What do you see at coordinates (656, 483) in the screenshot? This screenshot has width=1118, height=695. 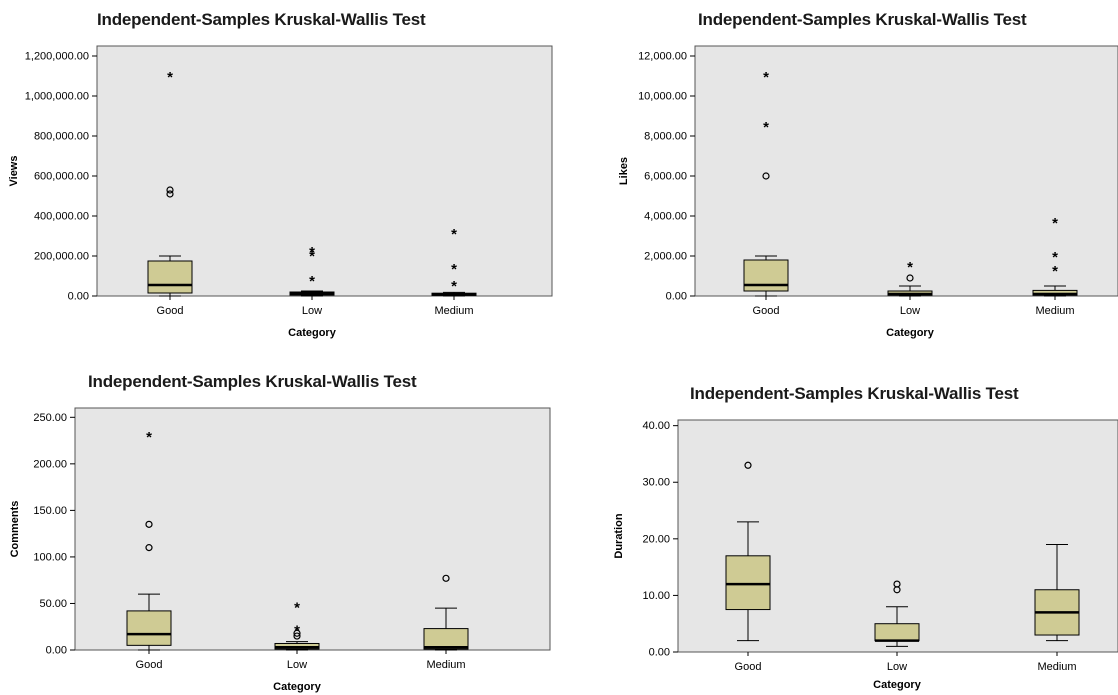 I see `y-tick-label: 30.00` at bounding box center [656, 483].